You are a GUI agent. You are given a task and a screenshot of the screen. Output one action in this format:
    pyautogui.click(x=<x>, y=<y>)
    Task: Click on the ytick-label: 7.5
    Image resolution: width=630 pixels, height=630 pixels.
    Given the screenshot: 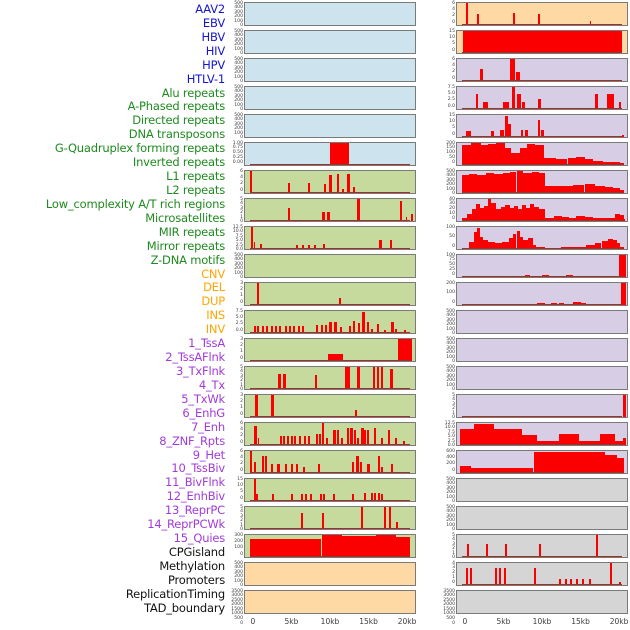 What is the action you would take?
    pyautogui.click(x=451, y=87)
    